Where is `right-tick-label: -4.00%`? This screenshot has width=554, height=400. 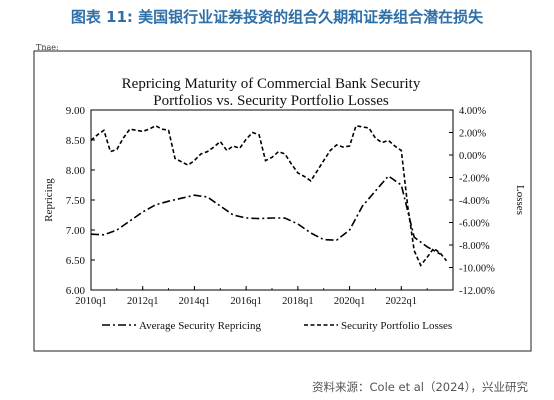 right-tick-label: -4.00% is located at coordinates (474, 201).